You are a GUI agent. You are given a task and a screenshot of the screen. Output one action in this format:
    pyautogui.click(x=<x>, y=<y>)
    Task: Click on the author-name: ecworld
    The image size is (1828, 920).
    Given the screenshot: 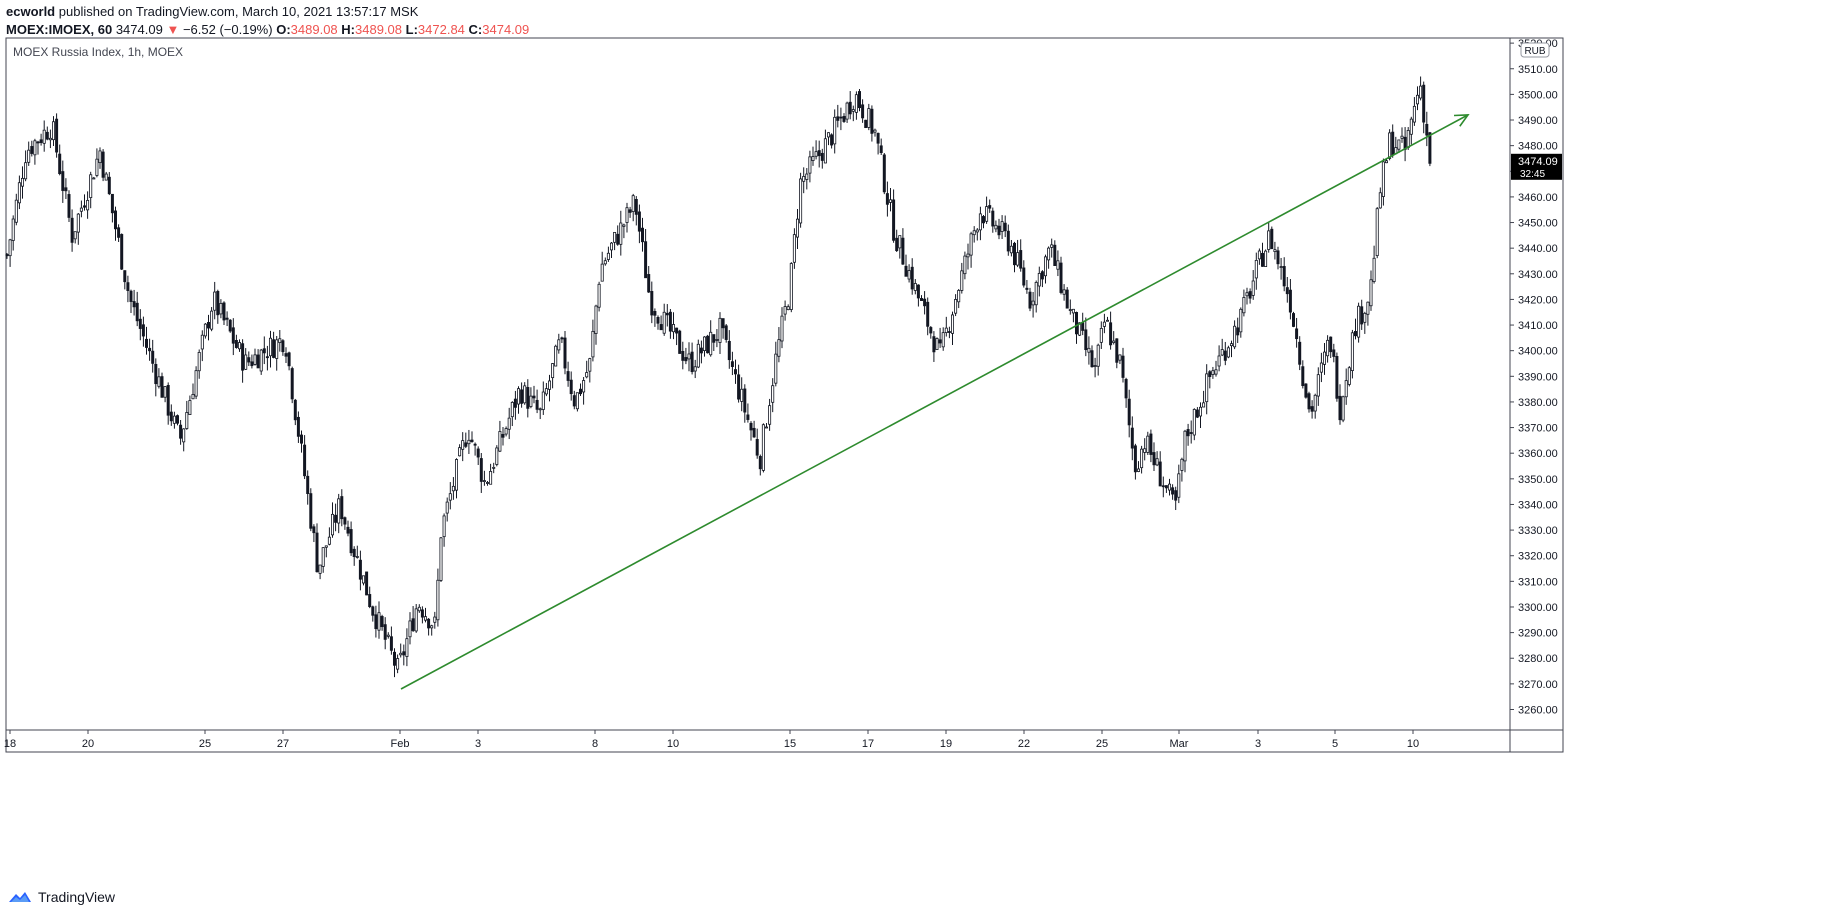 What is the action you would take?
    pyautogui.click(x=31, y=11)
    